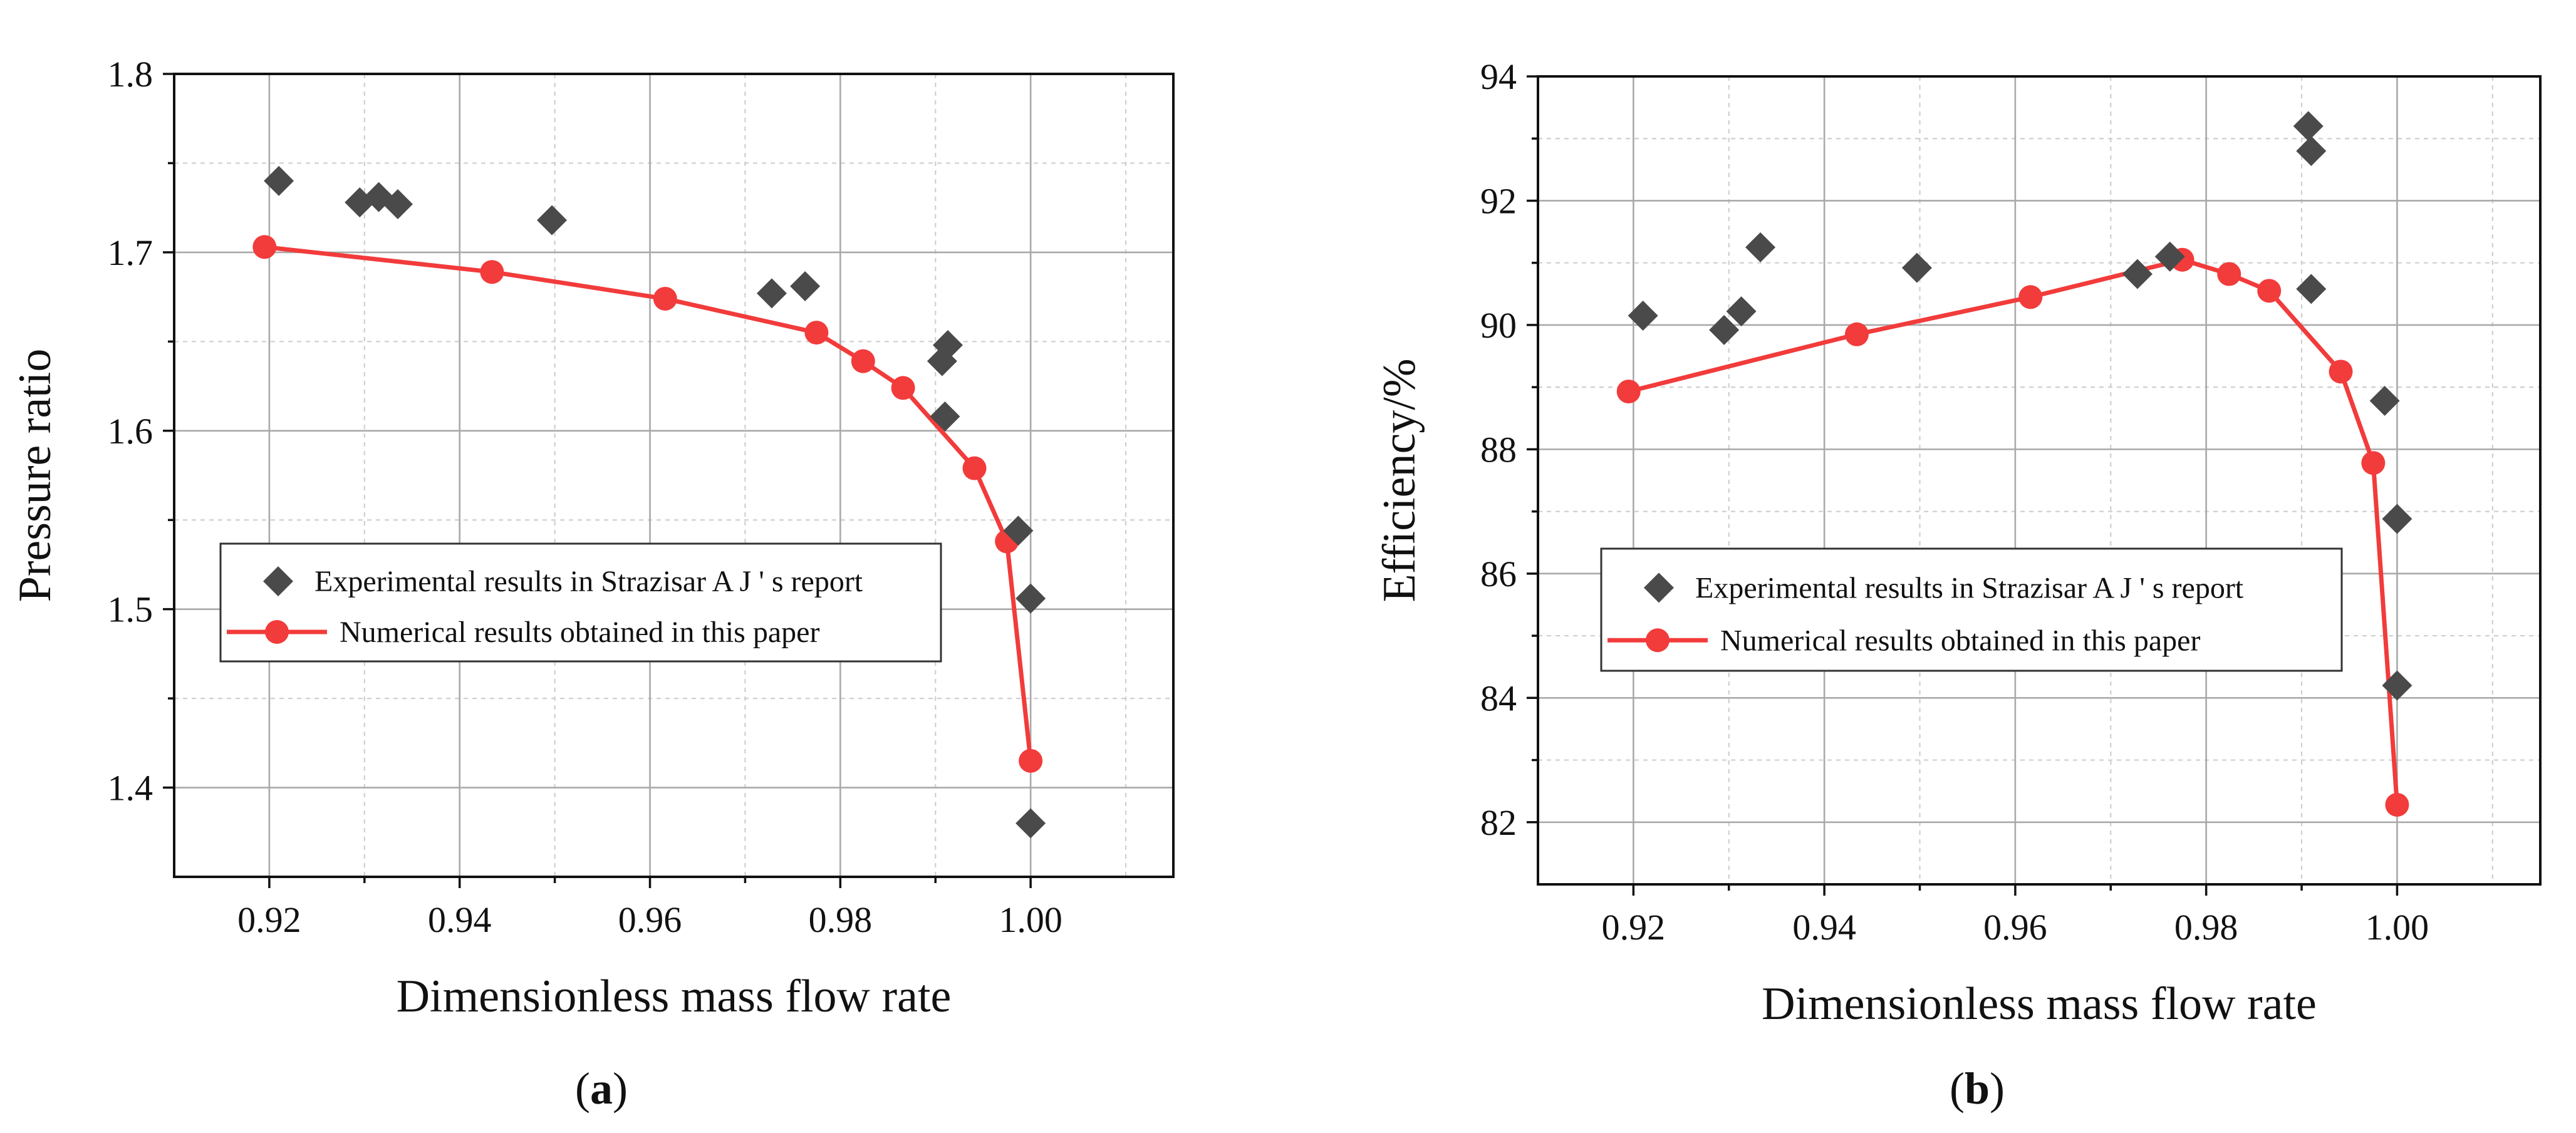 This screenshot has width=2576, height=1133. What do you see at coordinates (1997, 1088) in the screenshot?
I see `chart-b-panel-label-close: )` at bounding box center [1997, 1088].